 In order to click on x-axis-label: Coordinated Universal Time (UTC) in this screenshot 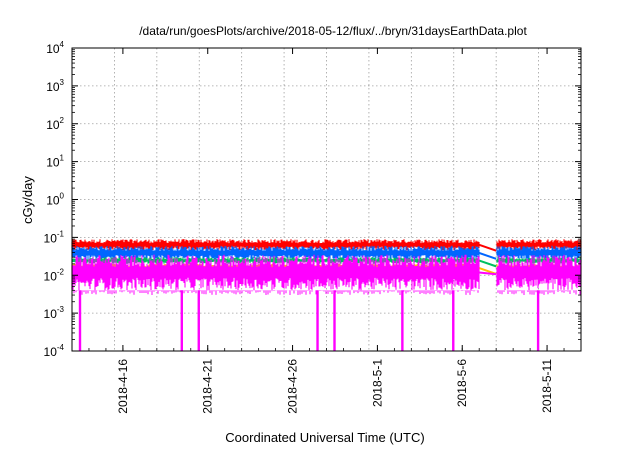, I will do `click(324, 437)`.